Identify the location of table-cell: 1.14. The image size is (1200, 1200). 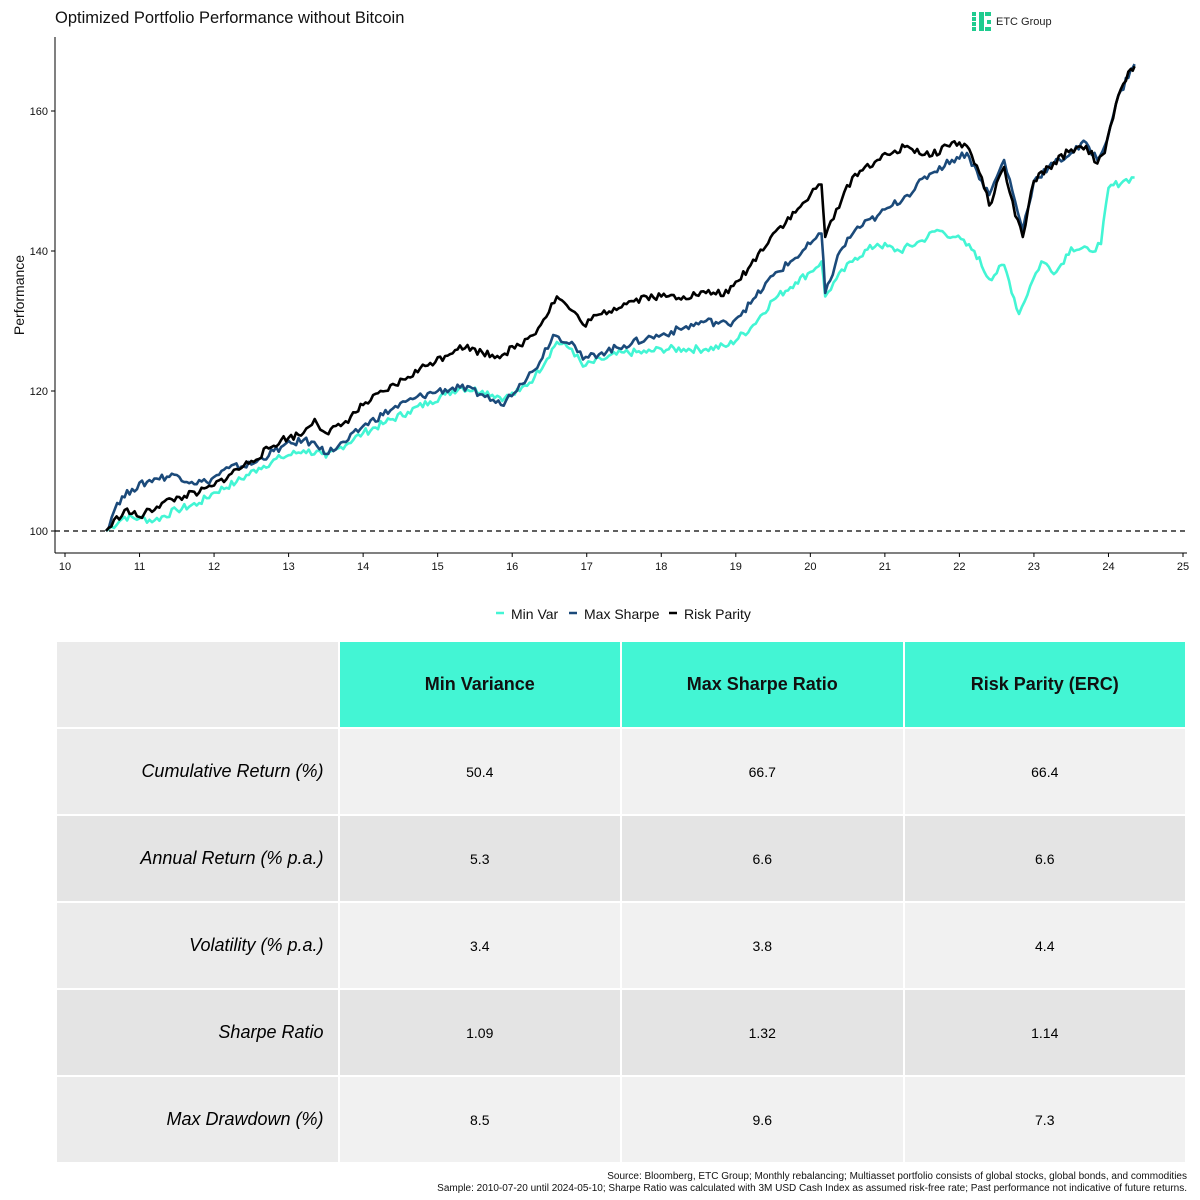
(1044, 1032).